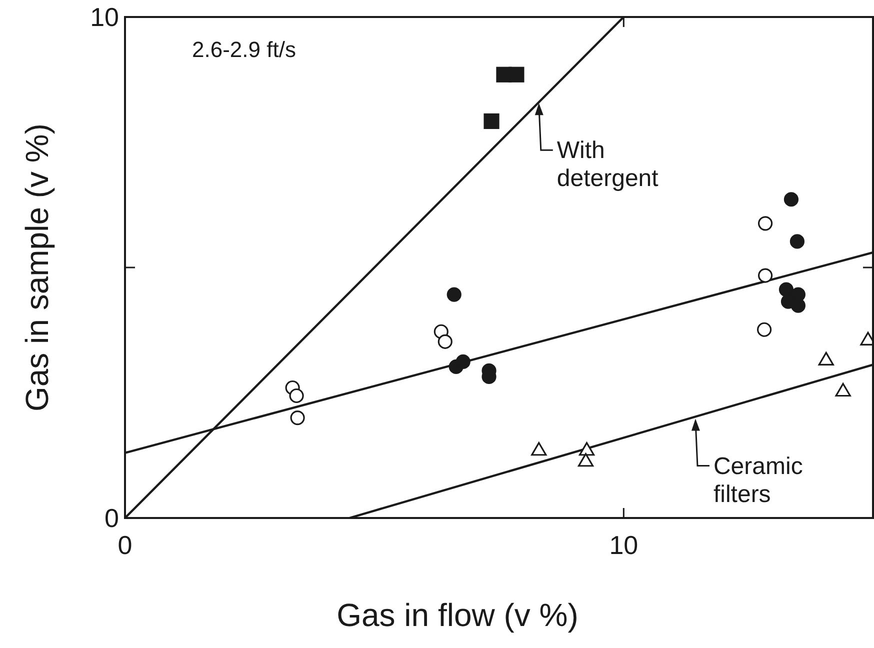 The image size is (874, 648). What do you see at coordinates (37, 267) in the screenshot?
I see `y-axis-title: Gas in sample (v %)` at bounding box center [37, 267].